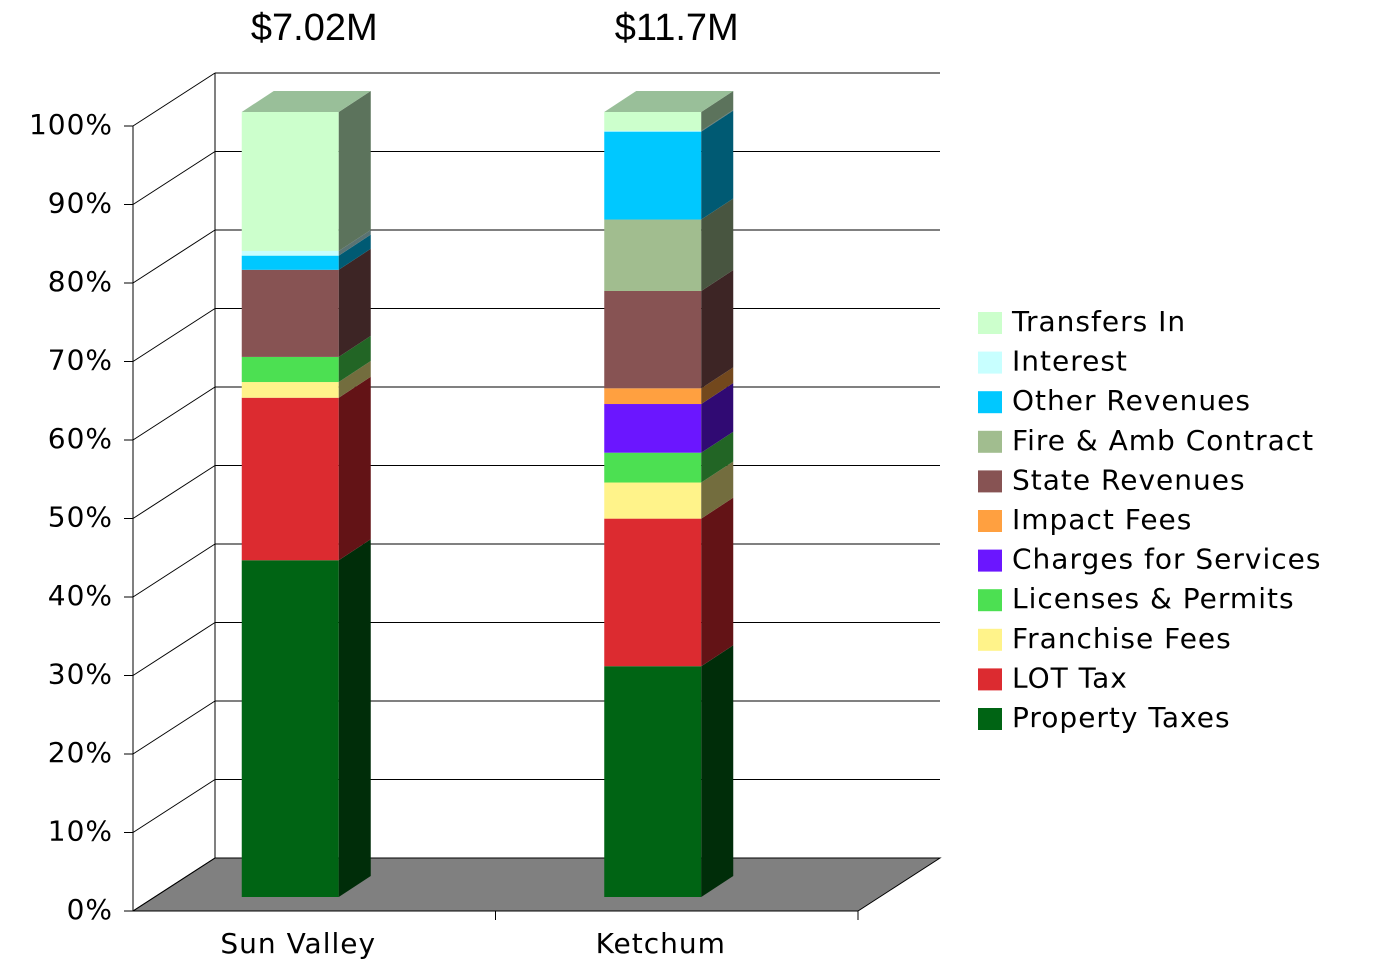 This screenshot has height=961, width=1381. What do you see at coordinates (80, 203) in the screenshot?
I see `y-tick-label: 90%` at bounding box center [80, 203].